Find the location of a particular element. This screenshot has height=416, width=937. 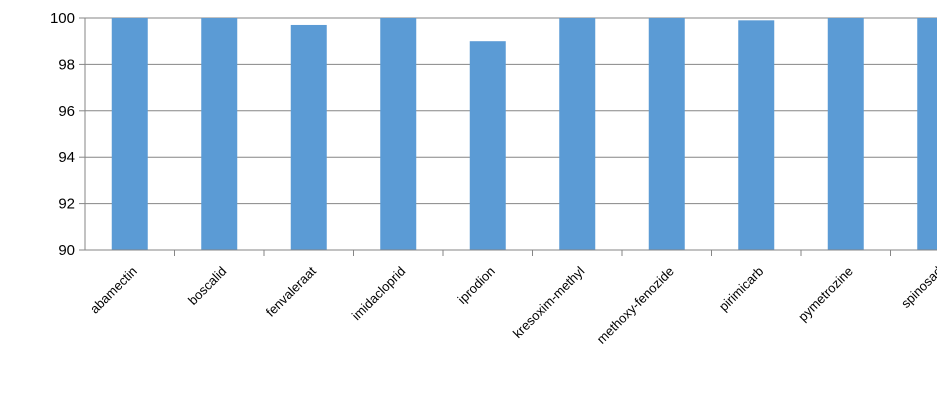

category-label: boscalid is located at coordinates (207, 286).